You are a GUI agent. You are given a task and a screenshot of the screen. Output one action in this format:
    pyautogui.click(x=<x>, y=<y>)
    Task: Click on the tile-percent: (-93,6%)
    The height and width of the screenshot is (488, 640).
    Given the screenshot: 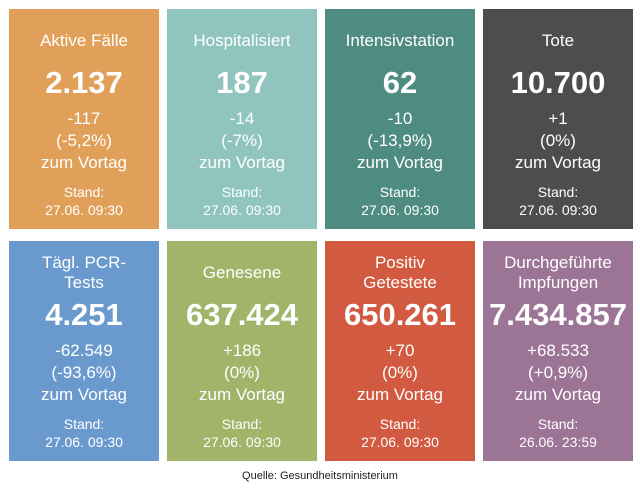 What is the action you would take?
    pyautogui.click(x=84, y=372)
    